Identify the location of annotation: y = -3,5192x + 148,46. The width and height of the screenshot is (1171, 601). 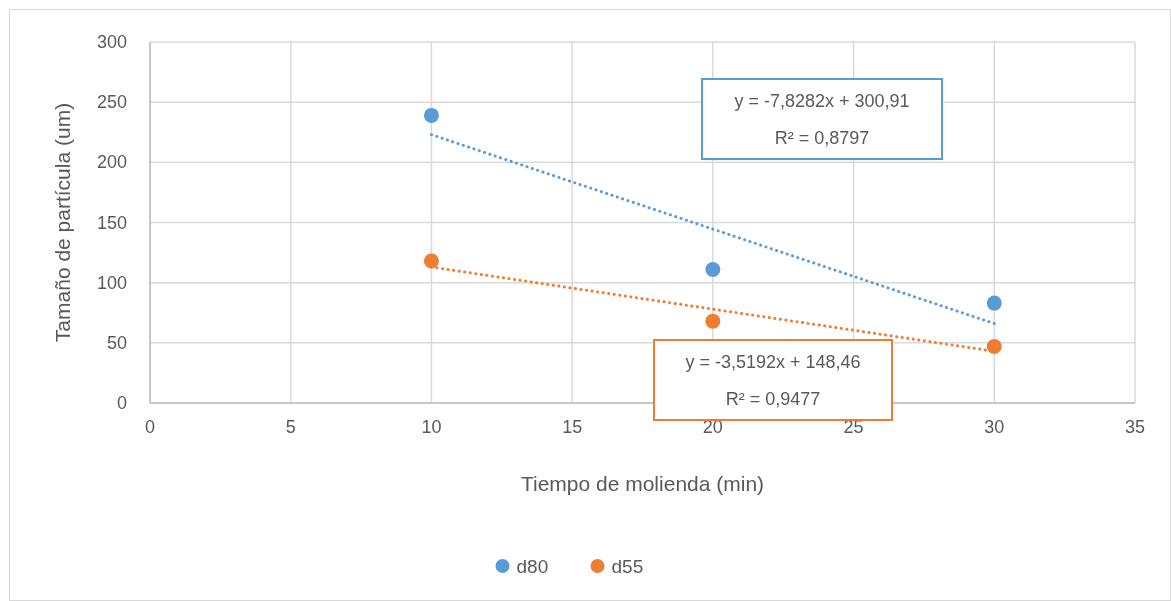
(773, 362).